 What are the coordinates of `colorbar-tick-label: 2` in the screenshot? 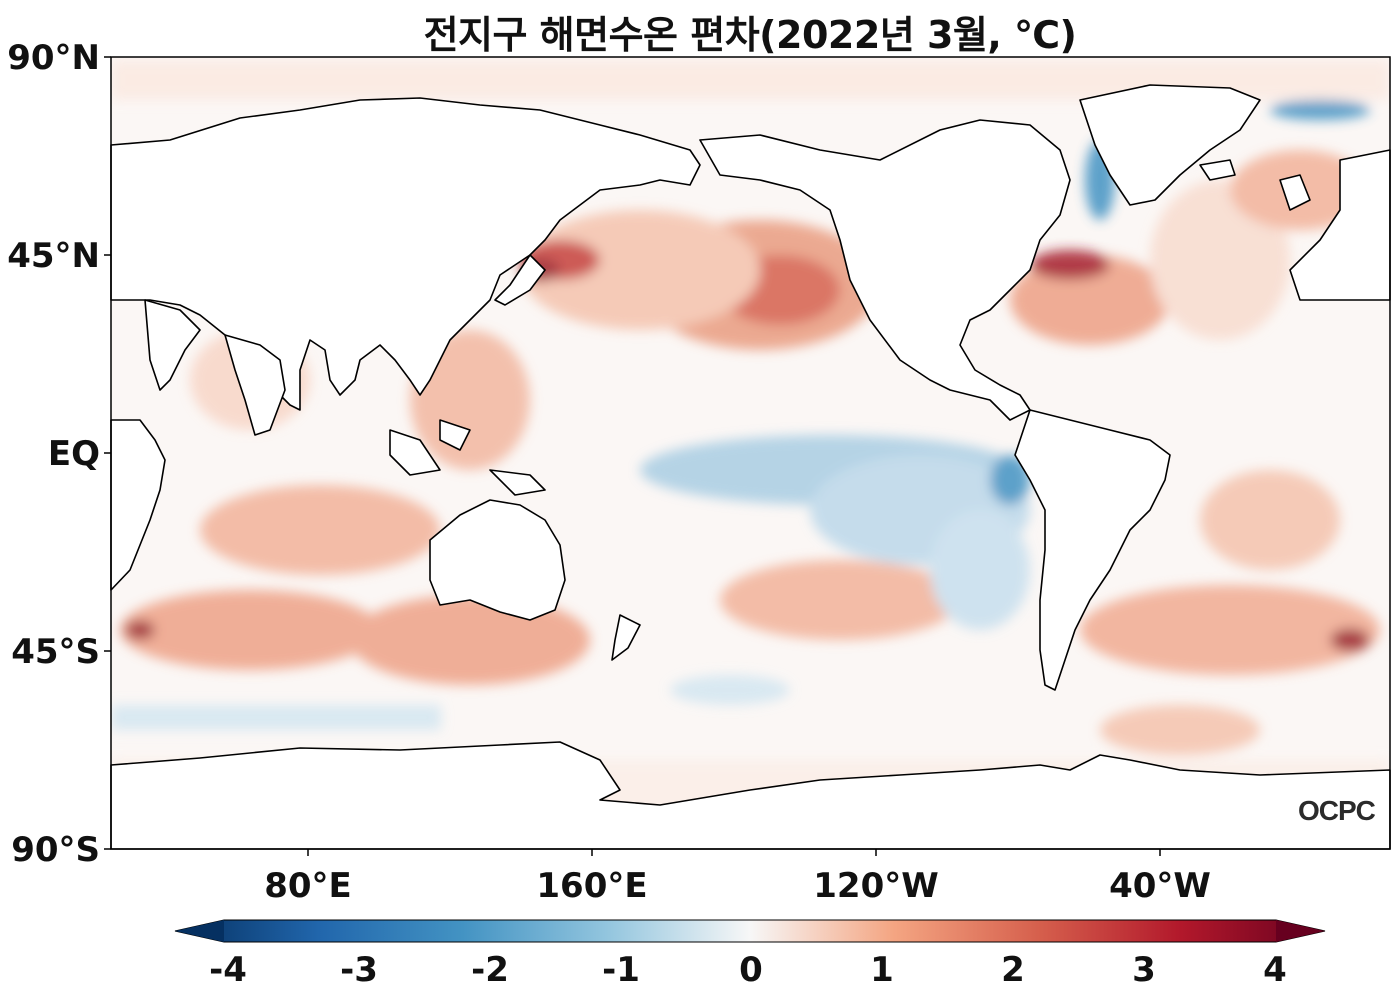 It's located at (1013, 970).